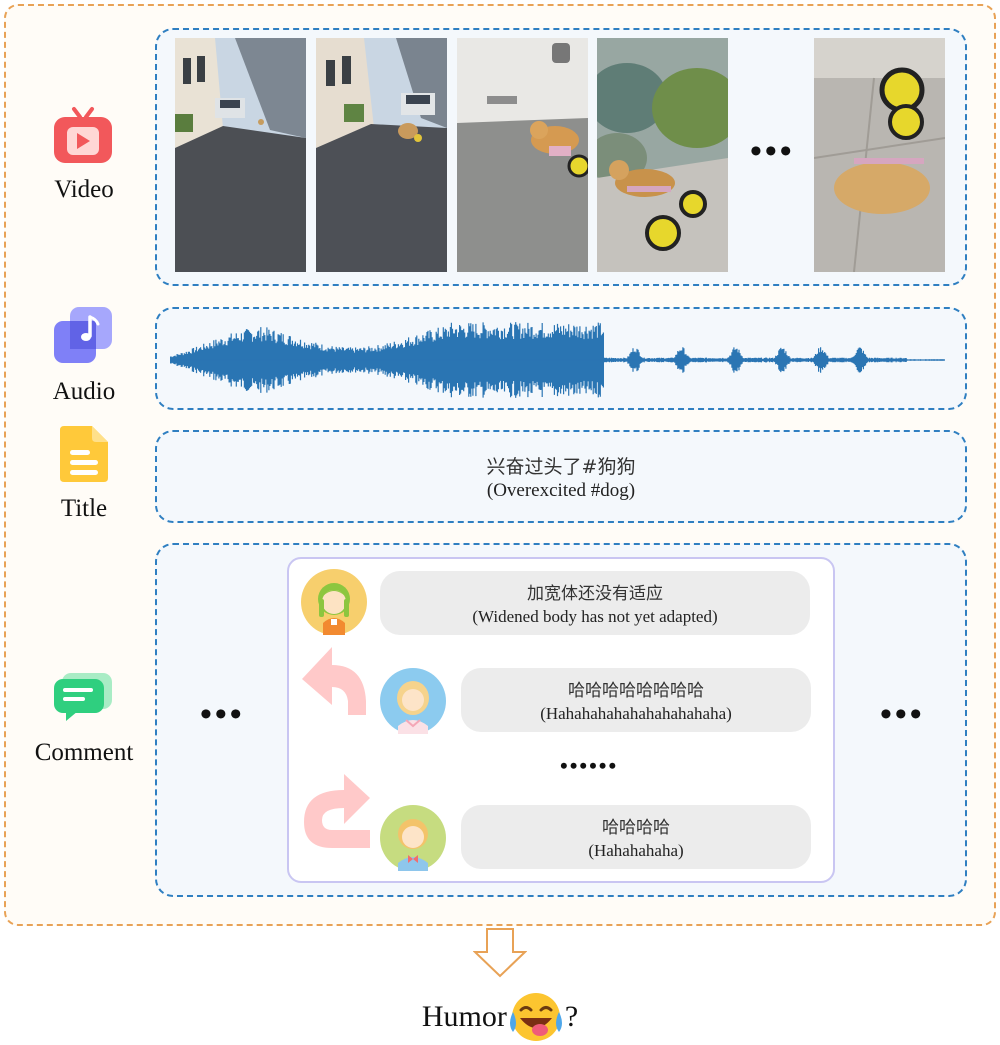 Image resolution: width=1000 pixels, height=1045 pixels. What do you see at coordinates (589, 765) in the screenshot?
I see `comment-thread-ellipsis: ••••••` at bounding box center [589, 765].